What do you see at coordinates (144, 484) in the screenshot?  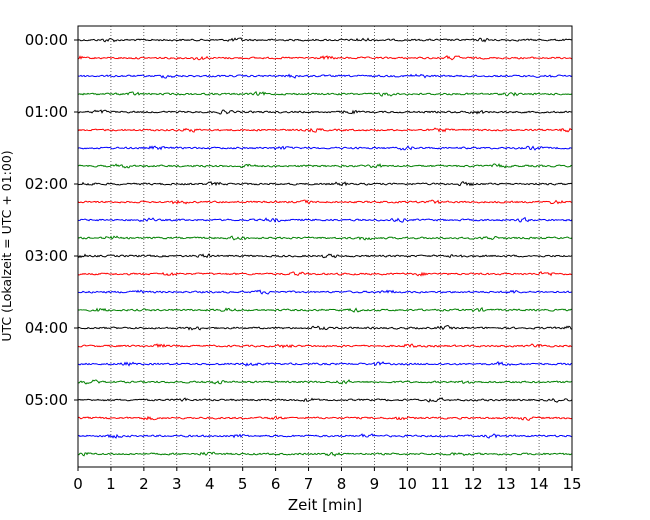 I see `x-tick-label: 2` at bounding box center [144, 484].